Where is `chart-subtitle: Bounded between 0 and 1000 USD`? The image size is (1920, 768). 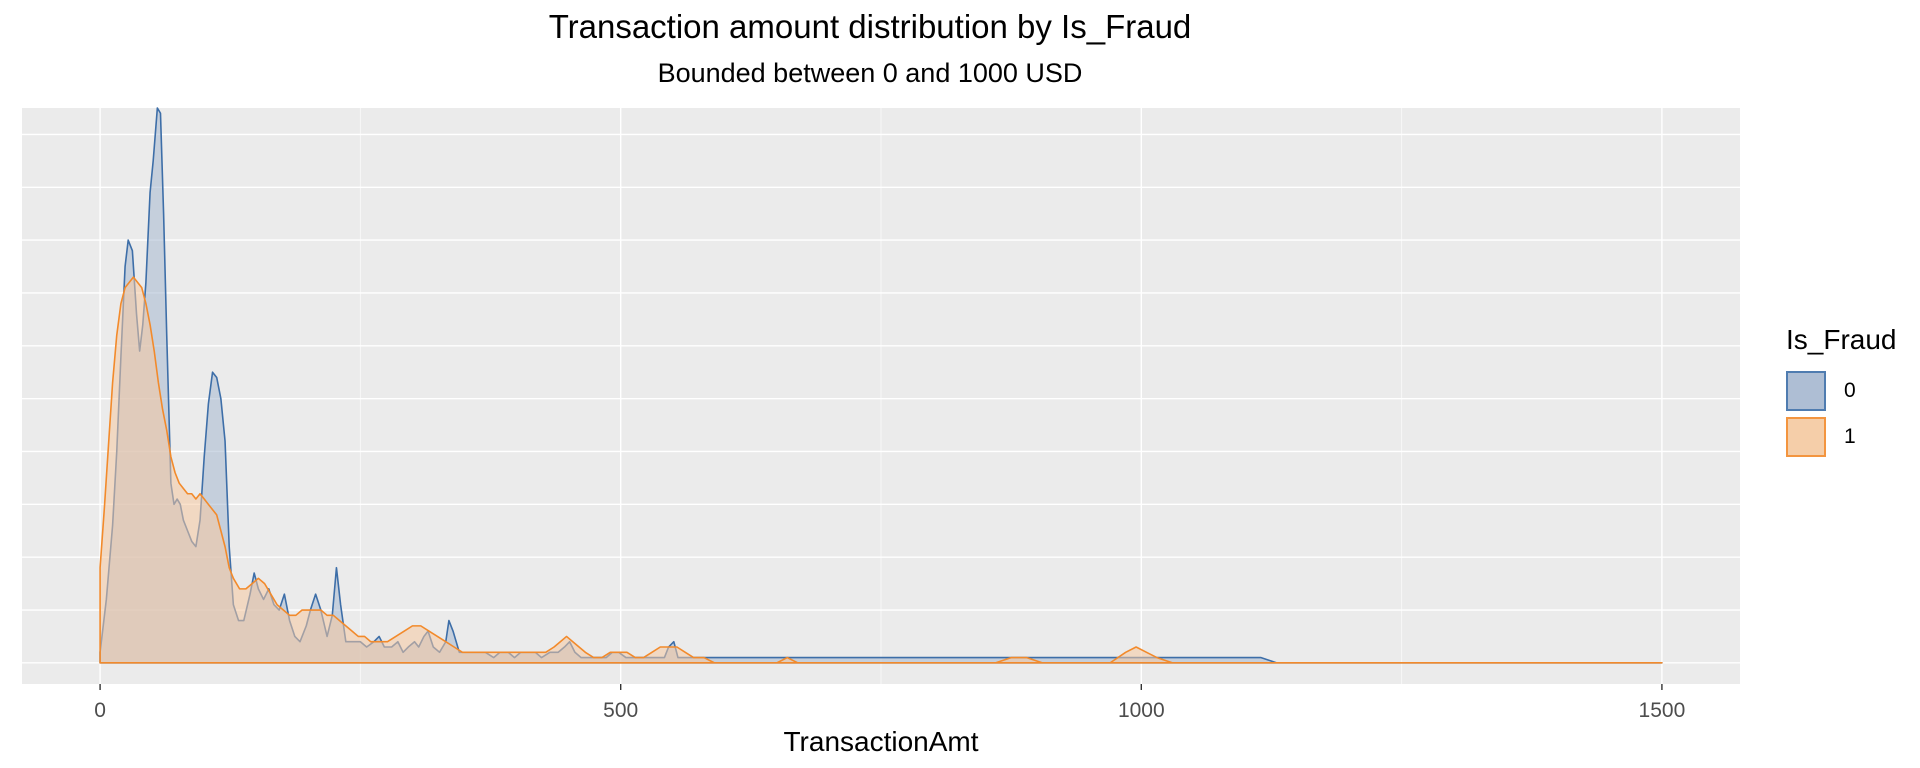
chart-subtitle: Bounded between 0 and 1000 USD is located at coordinates (870, 73).